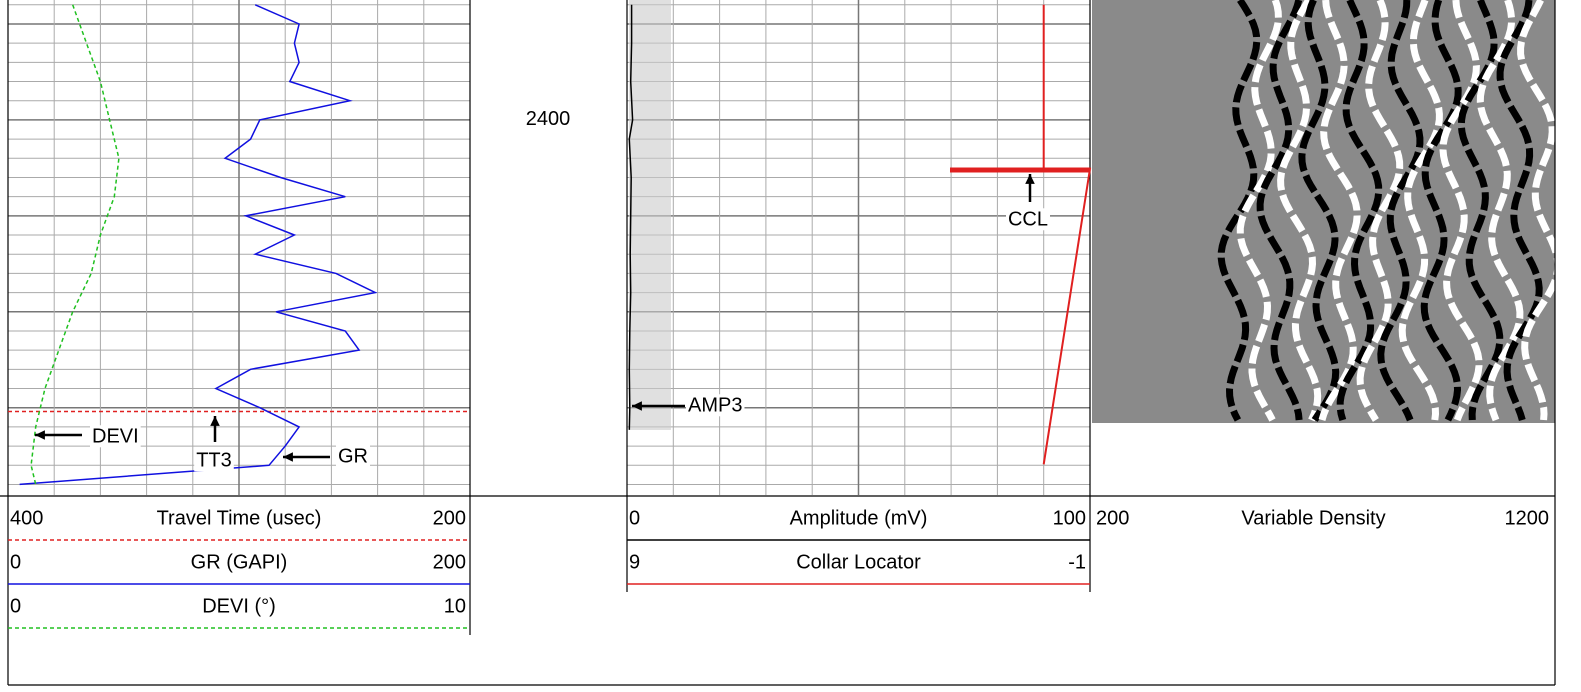 The width and height of the screenshot is (1581, 692). I want to click on depth-label: 2400, so click(548, 119).